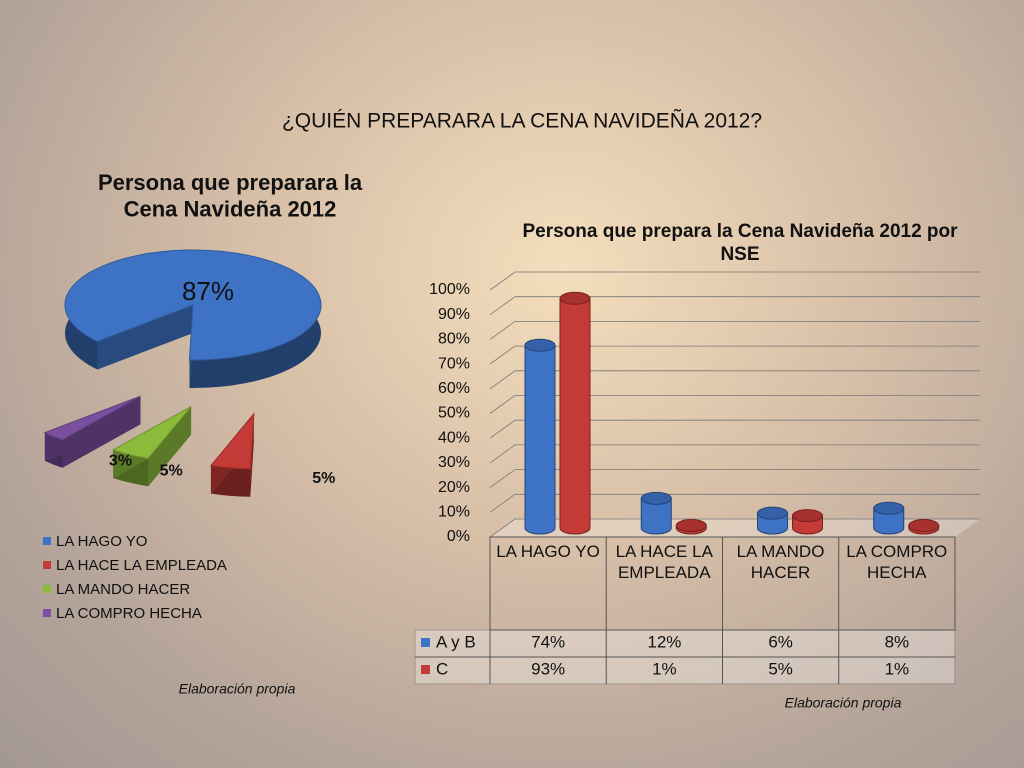 The image size is (1024, 768). I want to click on y-tick-label: 60%, so click(454, 388).